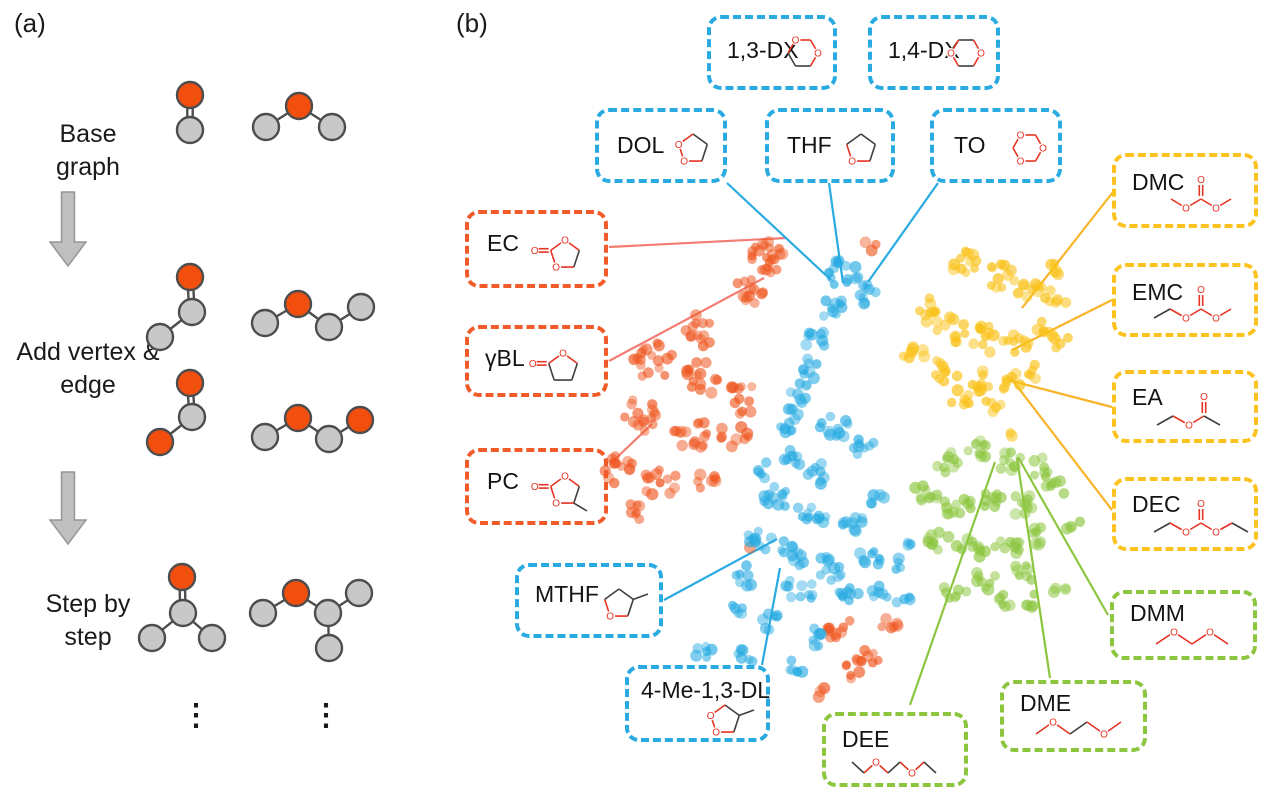 This screenshot has width=1268, height=797. What do you see at coordinates (196, 715) in the screenshot?
I see `ellipsis-left-column: ⋮` at bounding box center [196, 715].